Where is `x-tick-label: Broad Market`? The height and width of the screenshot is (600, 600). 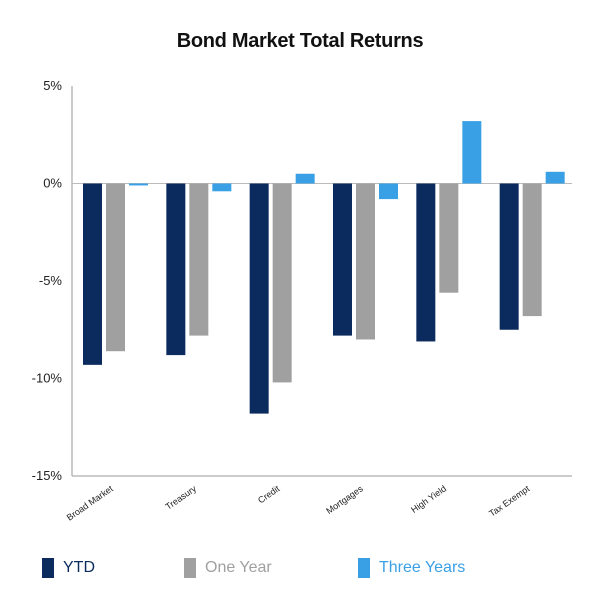 x-tick-label: Broad Market is located at coordinates (90, 502).